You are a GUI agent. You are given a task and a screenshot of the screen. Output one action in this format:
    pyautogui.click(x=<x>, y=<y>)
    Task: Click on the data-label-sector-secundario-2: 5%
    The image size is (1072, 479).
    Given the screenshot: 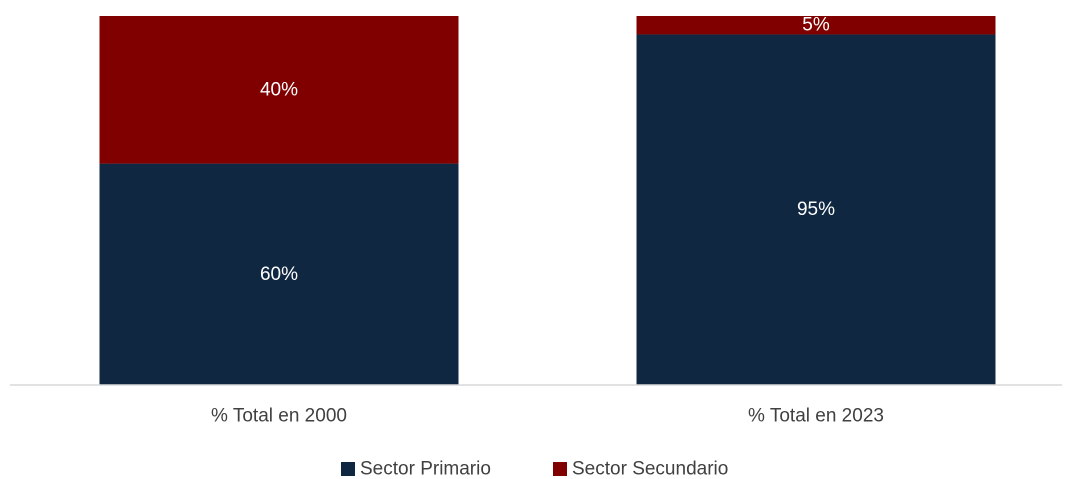 What is the action you would take?
    pyautogui.click(x=816, y=25)
    